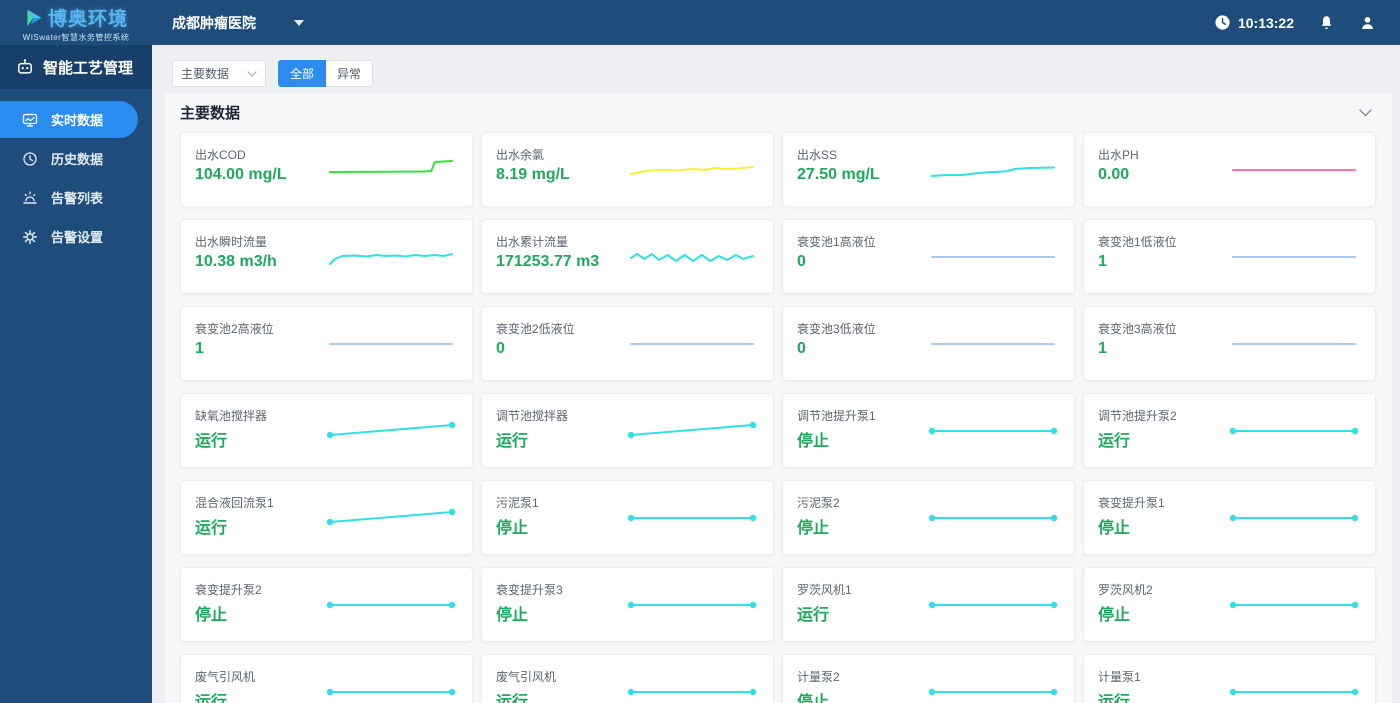 The image size is (1400, 703). What do you see at coordinates (1137, 242) in the screenshot?
I see `metric-label: 衰变池1低液位` at bounding box center [1137, 242].